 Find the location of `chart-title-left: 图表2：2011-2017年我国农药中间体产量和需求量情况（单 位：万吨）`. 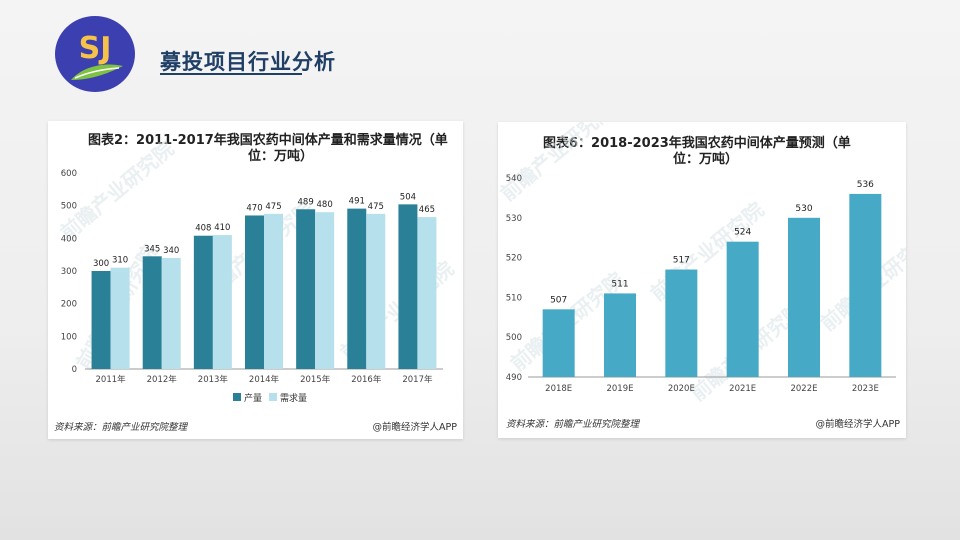

chart-title-left: 图表2：2011-2017年我国农药中间体产量和需求量情况（单 位：万吨） is located at coordinates (268, 148).